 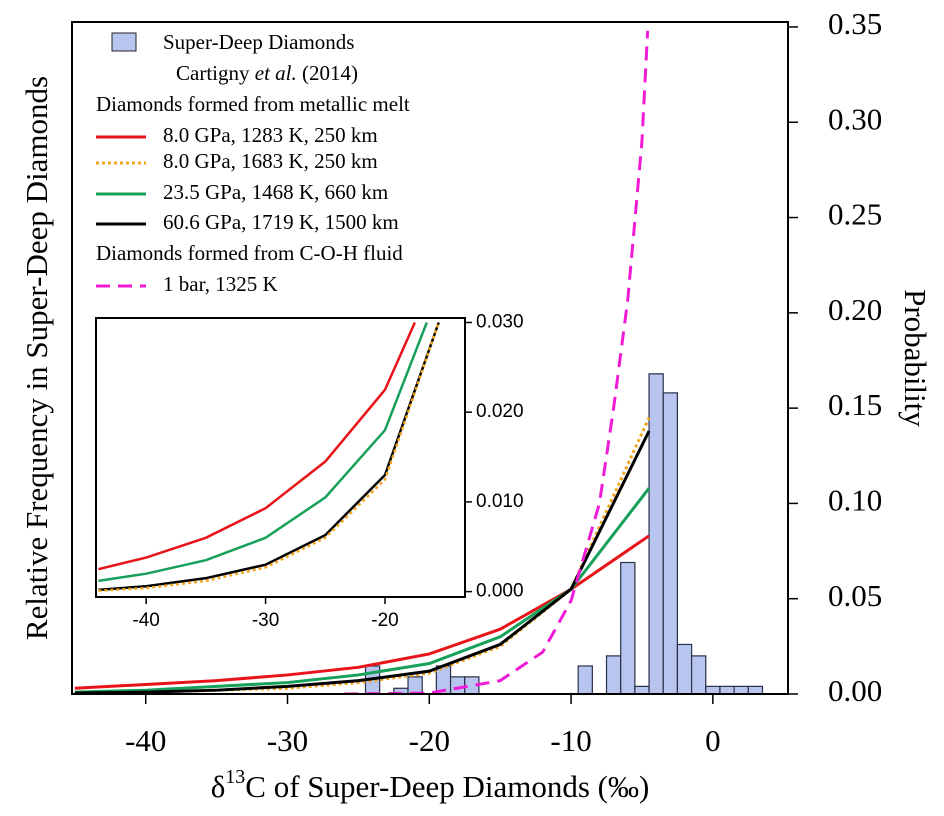 I want to click on legend-swatch, so click(x=124, y=42).